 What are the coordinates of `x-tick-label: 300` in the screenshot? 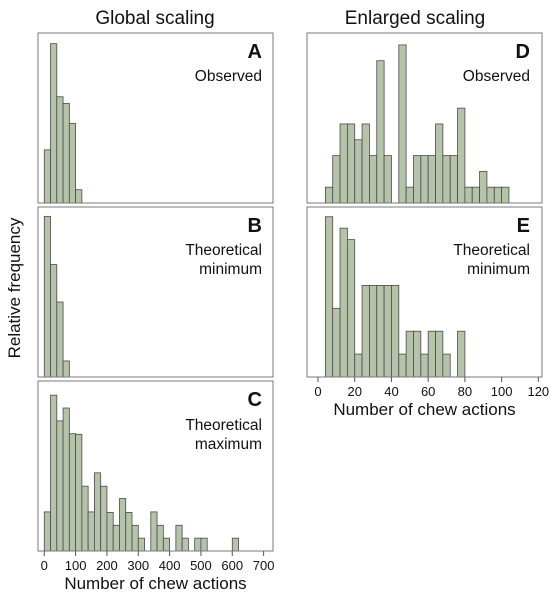 It's located at (138, 565).